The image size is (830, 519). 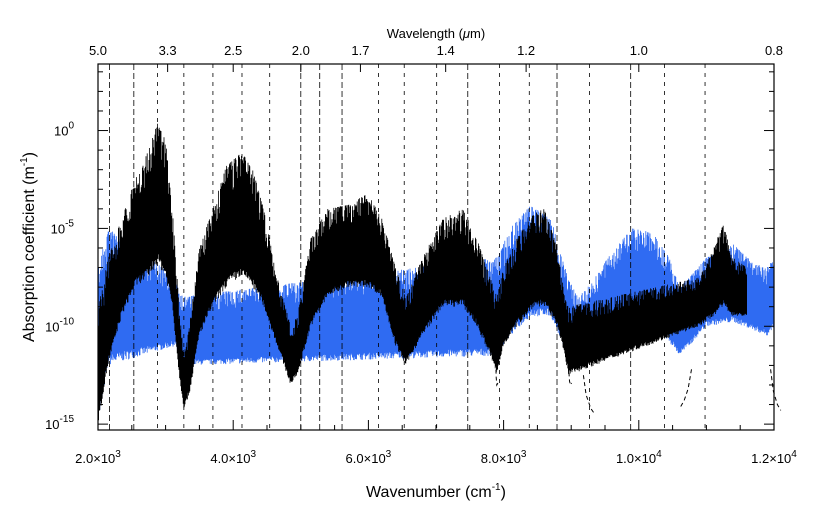 What do you see at coordinates (436, 491) in the screenshot?
I see `x-axis-title: Wavenumber (cm-1)` at bounding box center [436, 491].